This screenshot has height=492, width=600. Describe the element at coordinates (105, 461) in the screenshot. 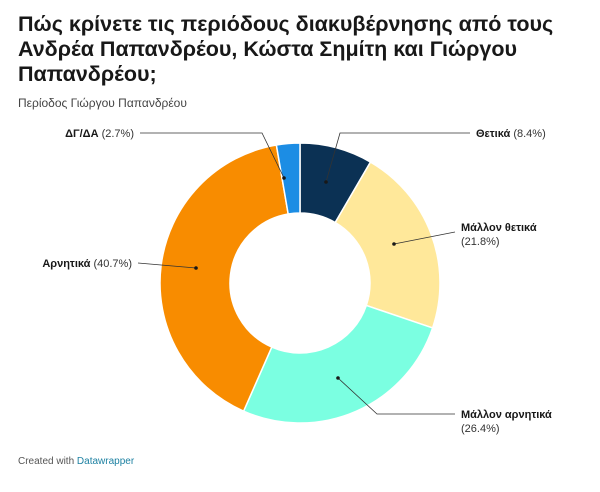

I see `datawrapper-link: Datawrapper` at that location.